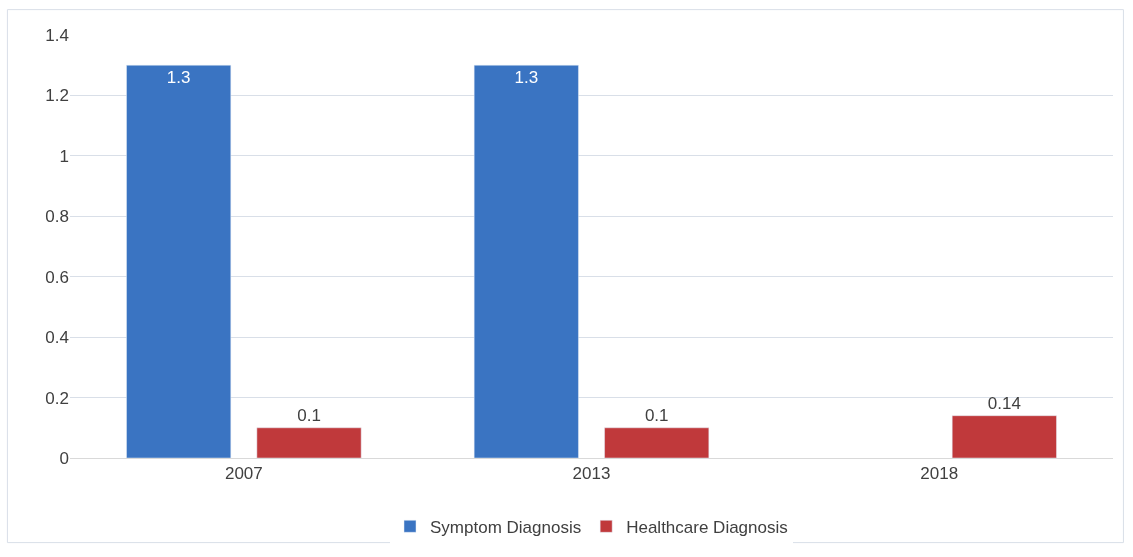  Describe the element at coordinates (707, 527) in the screenshot. I see `legend-label: Healthcare Diagnosis` at that location.